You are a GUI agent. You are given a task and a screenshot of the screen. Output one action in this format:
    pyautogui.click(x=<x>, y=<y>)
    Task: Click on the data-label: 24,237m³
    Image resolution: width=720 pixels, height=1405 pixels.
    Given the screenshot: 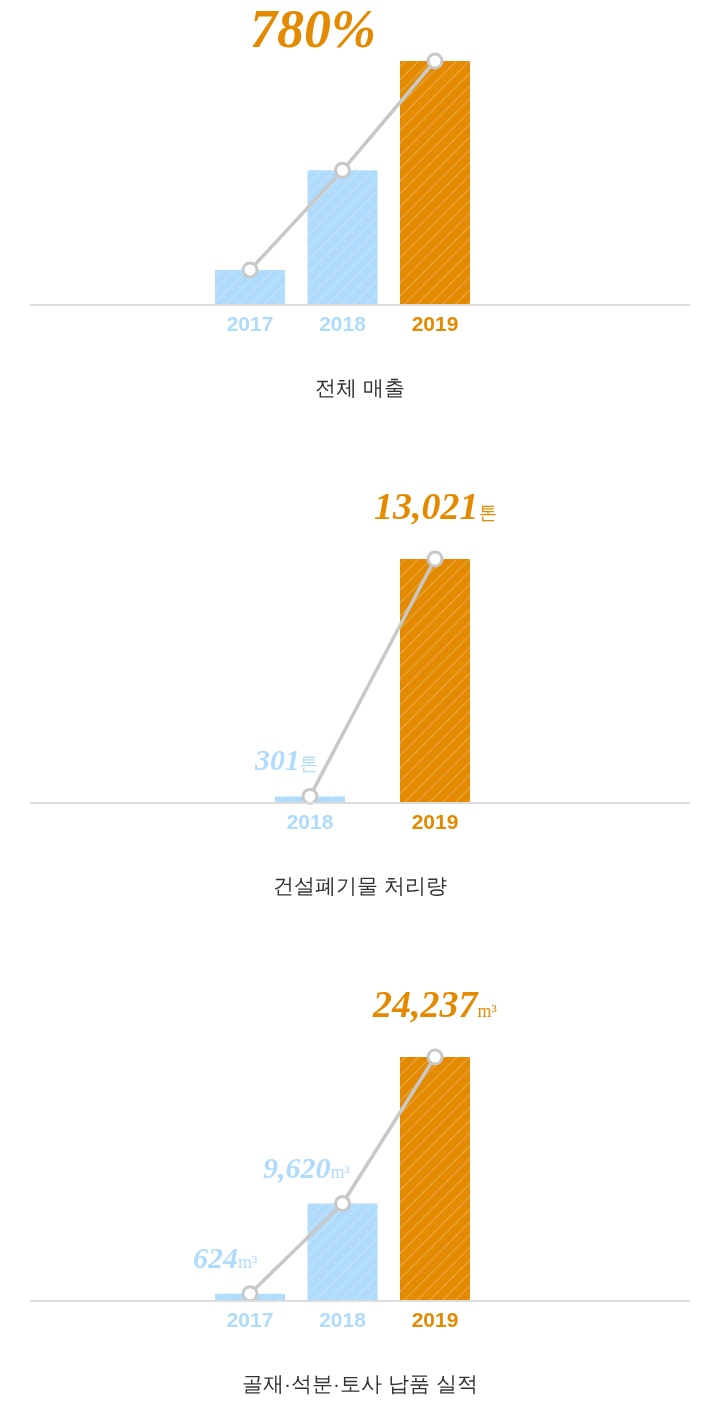 What is the action you would take?
    pyautogui.click(x=435, y=1004)
    